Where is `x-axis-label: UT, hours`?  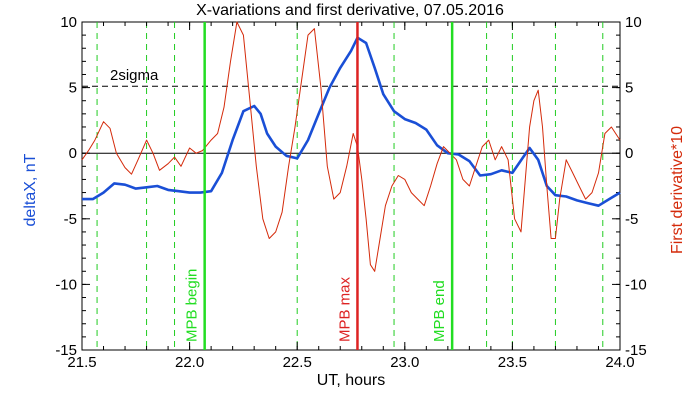
x-axis-label: UT, hours is located at coordinates (351, 380).